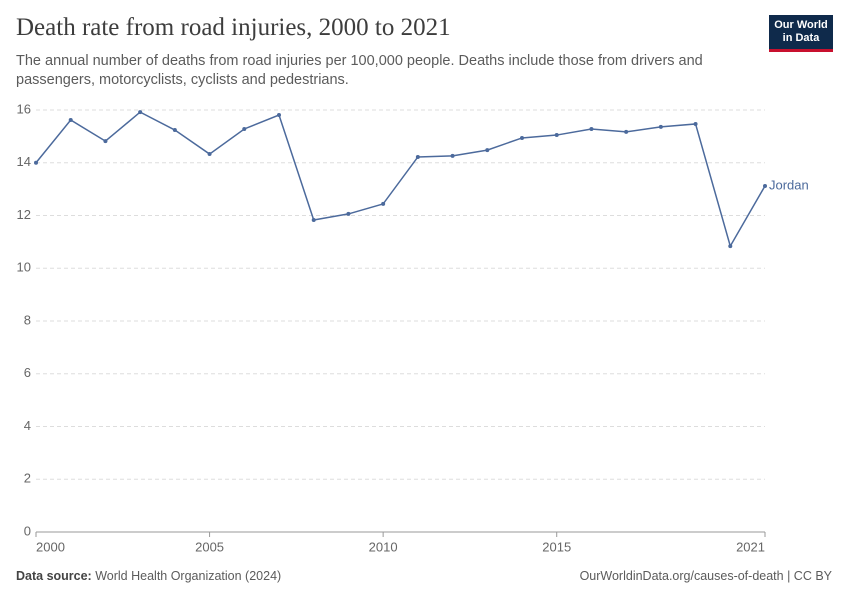 Image resolution: width=850 pixels, height=600 pixels. I want to click on y-tick-label: 0, so click(27, 530).